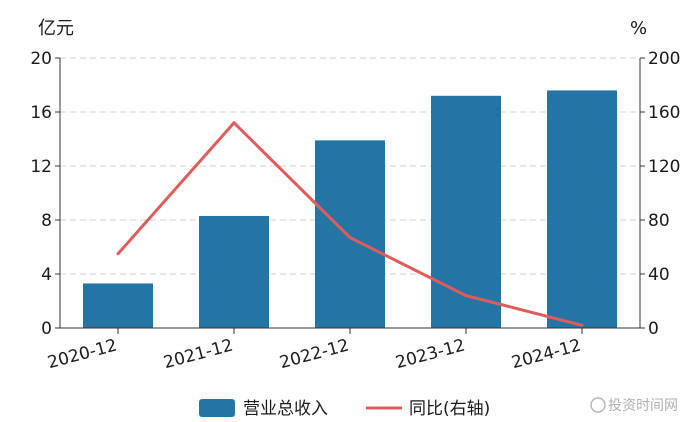  What do you see at coordinates (664, 167) in the screenshot?
I see `right-tick-label: 120` at bounding box center [664, 167].